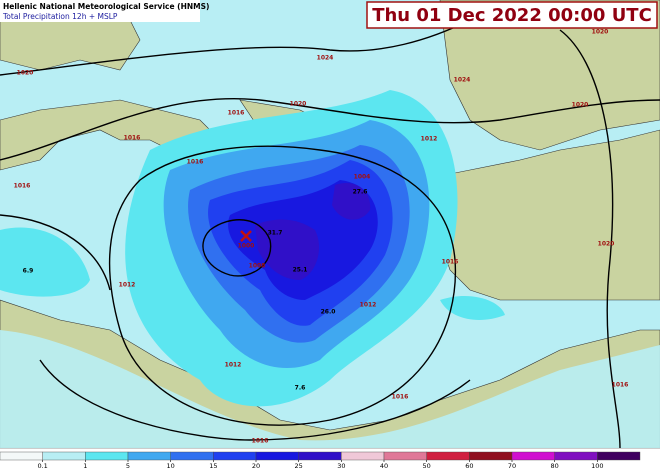  What do you see at coordinates (469, 466) in the screenshot?
I see `colorbar-label: 60` at bounding box center [469, 466].